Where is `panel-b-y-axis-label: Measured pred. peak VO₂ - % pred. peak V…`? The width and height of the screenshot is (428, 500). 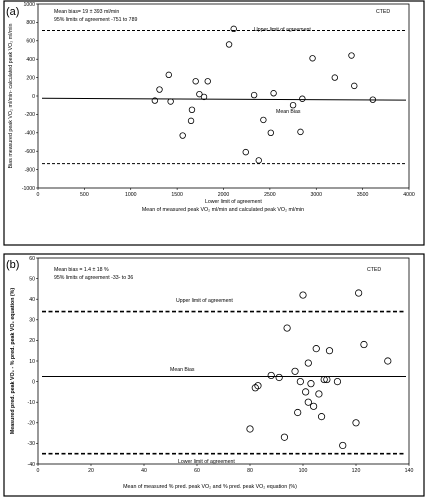 panel-b-y-axis-label: Measured pred. peak VO₂ - % pred. peak V… is located at coordinates (13, 361).